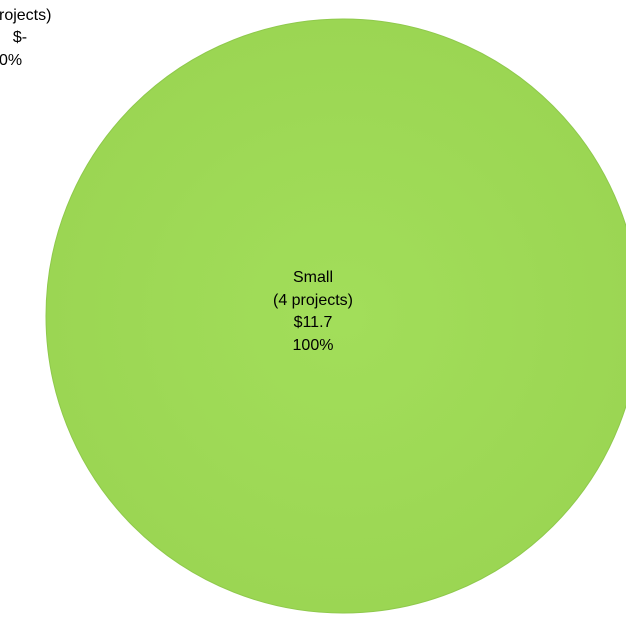 Image resolution: width=626 pixels, height=624 pixels. Describe the element at coordinates (313, 322) in the screenshot. I see `slice-label-small-value: $11.7` at that location.